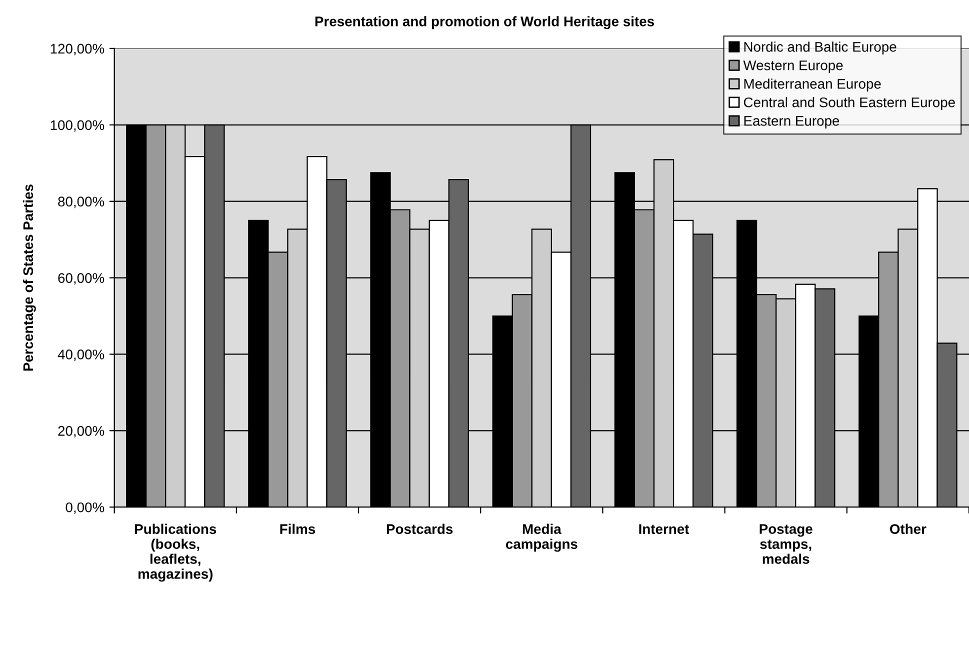 The image size is (969, 646). Describe the element at coordinates (820, 48) in the screenshot. I see `legend-label: Nordic and Baltic Europe` at that location.